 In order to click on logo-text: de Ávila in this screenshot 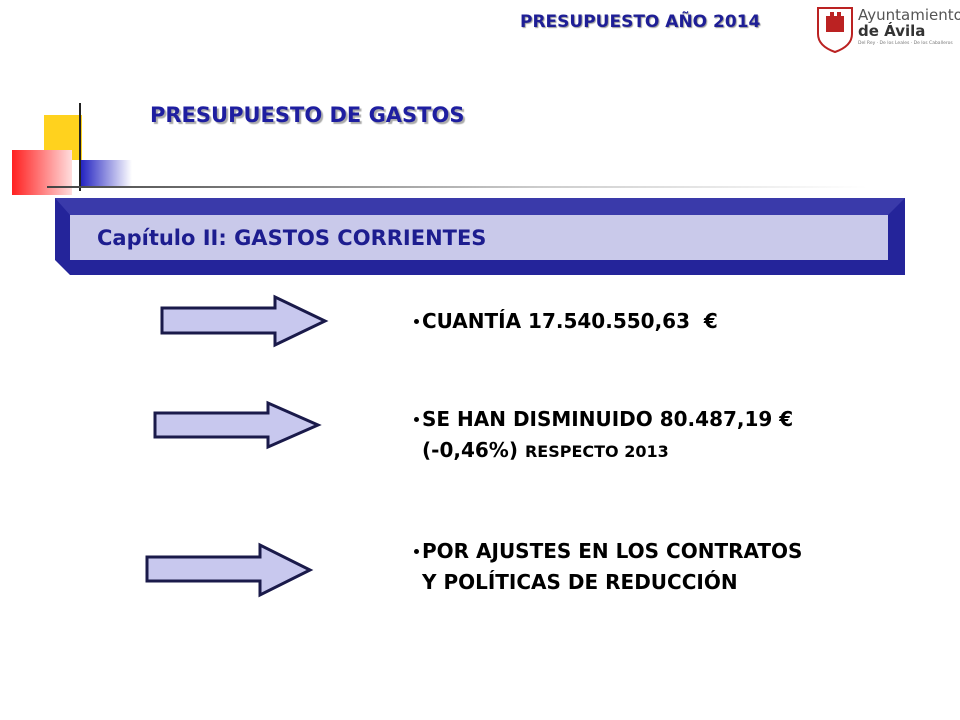, I will do `click(891, 31)`.